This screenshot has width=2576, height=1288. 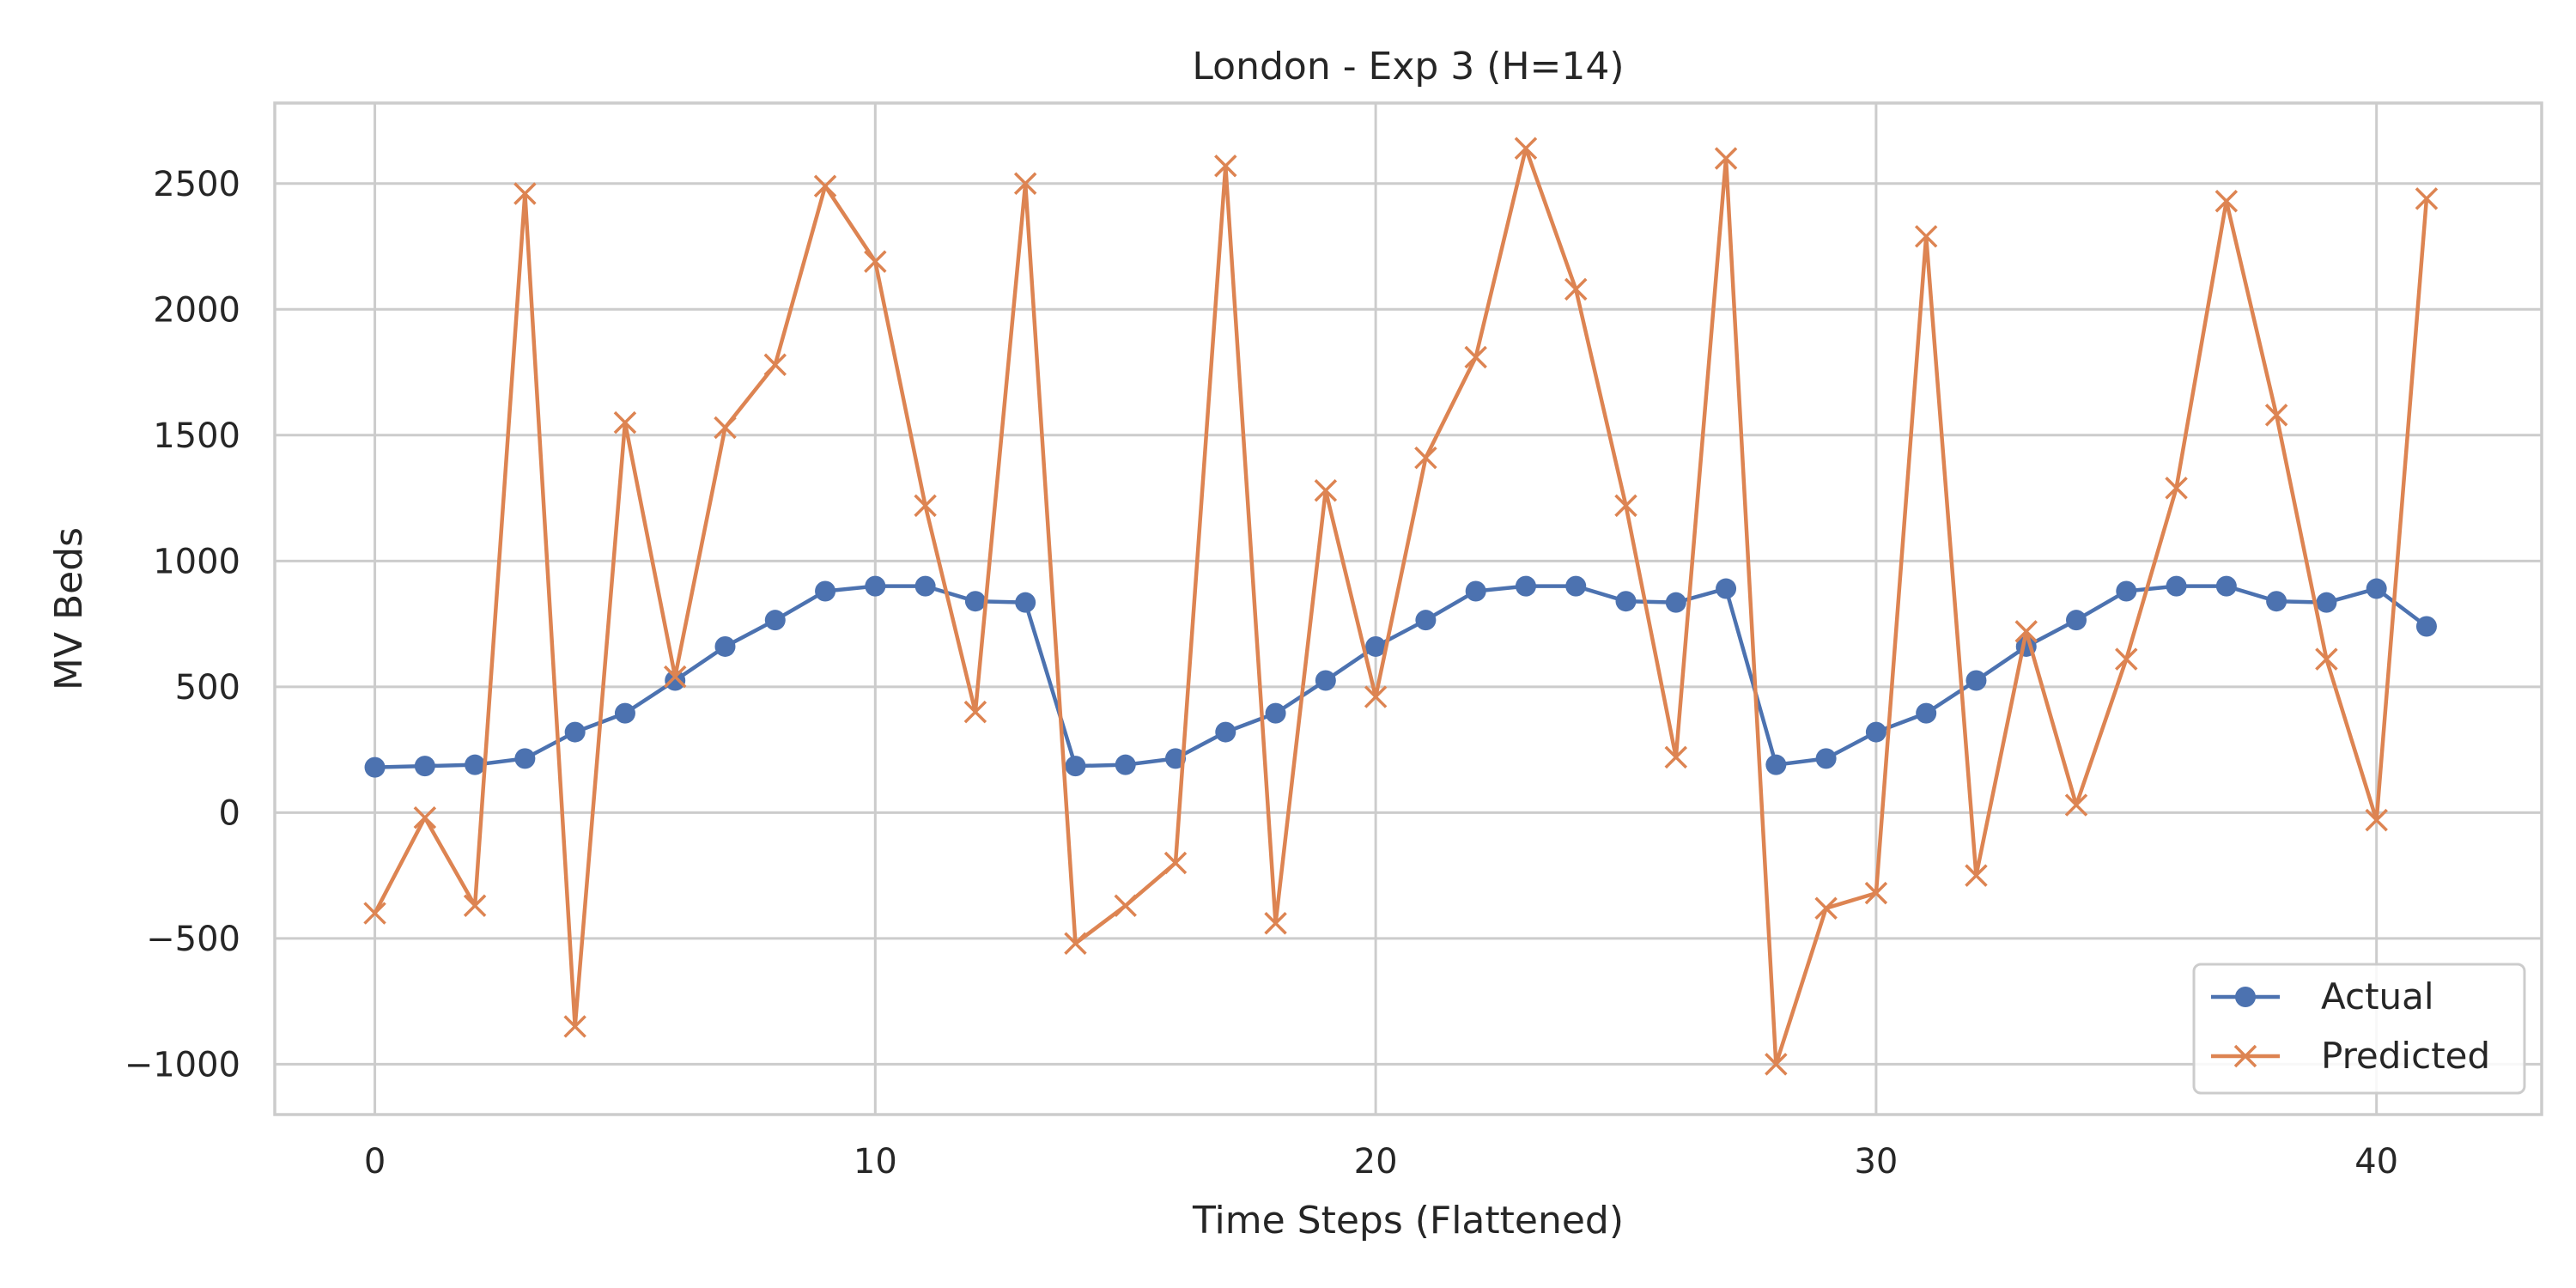 What do you see at coordinates (69, 608) in the screenshot?
I see `y-axis-label: MV Beds` at bounding box center [69, 608].